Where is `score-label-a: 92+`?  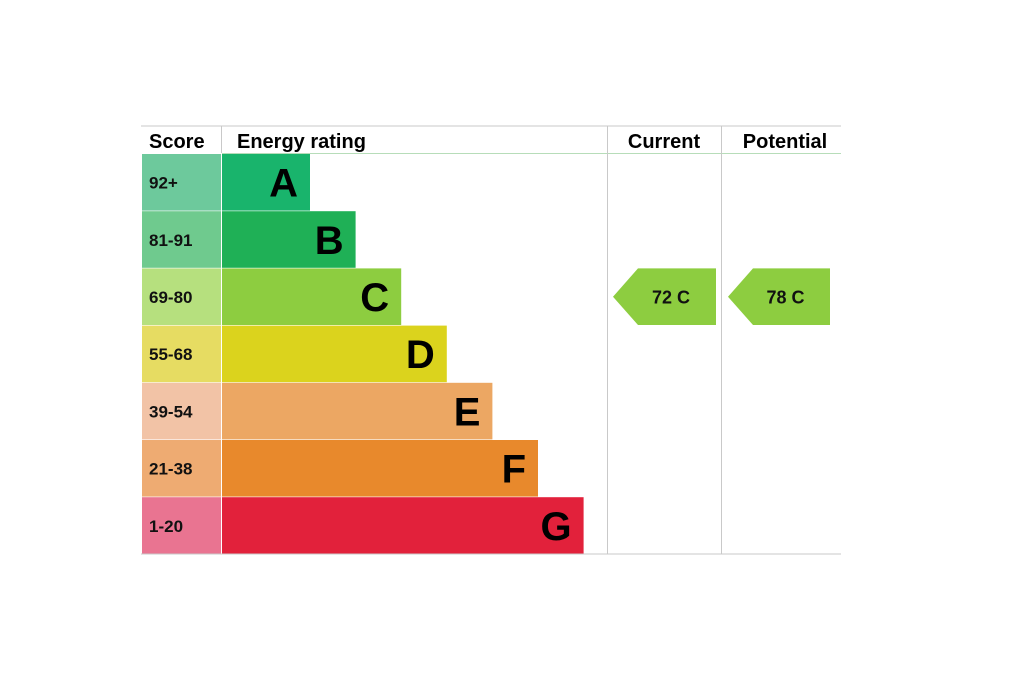
score-label-a: 92+ is located at coordinates (163, 183).